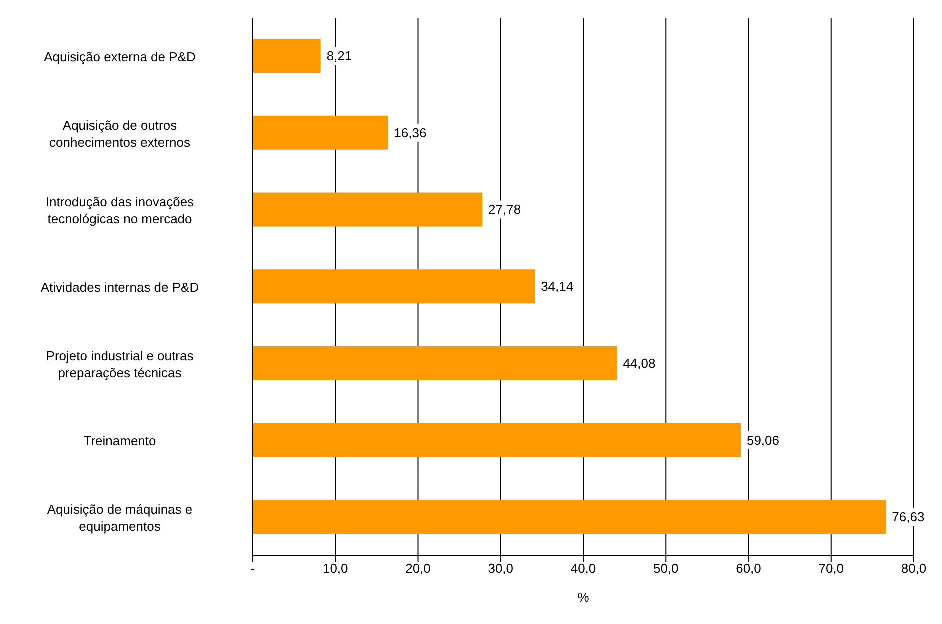 The image size is (942, 624). What do you see at coordinates (763, 440) in the screenshot?
I see `data-label: 59,06` at bounding box center [763, 440].